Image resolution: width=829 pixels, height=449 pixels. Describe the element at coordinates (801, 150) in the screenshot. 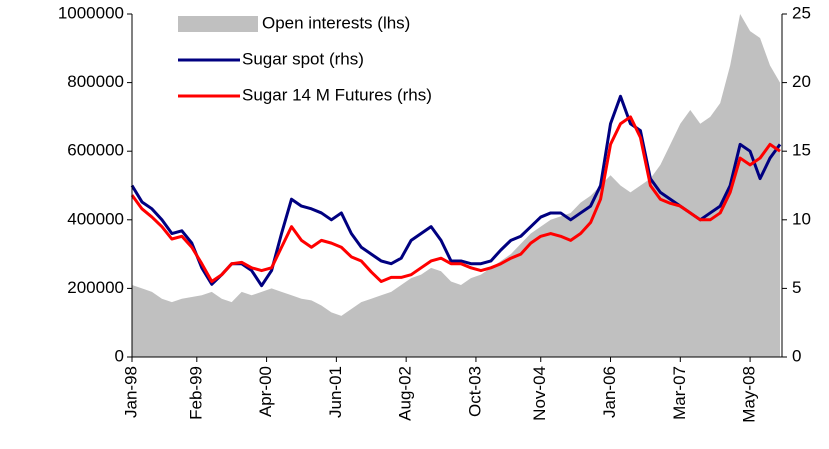

I see `y2-tick-label: 15` at that location.